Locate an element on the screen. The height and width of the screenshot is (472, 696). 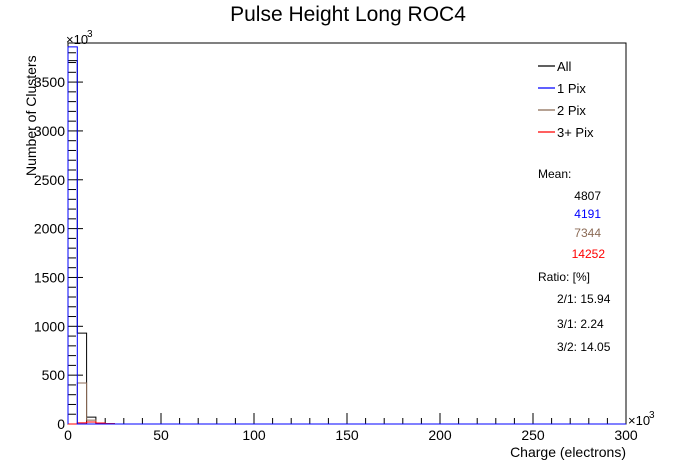
y-tick-label: 0 is located at coordinates (61, 424).